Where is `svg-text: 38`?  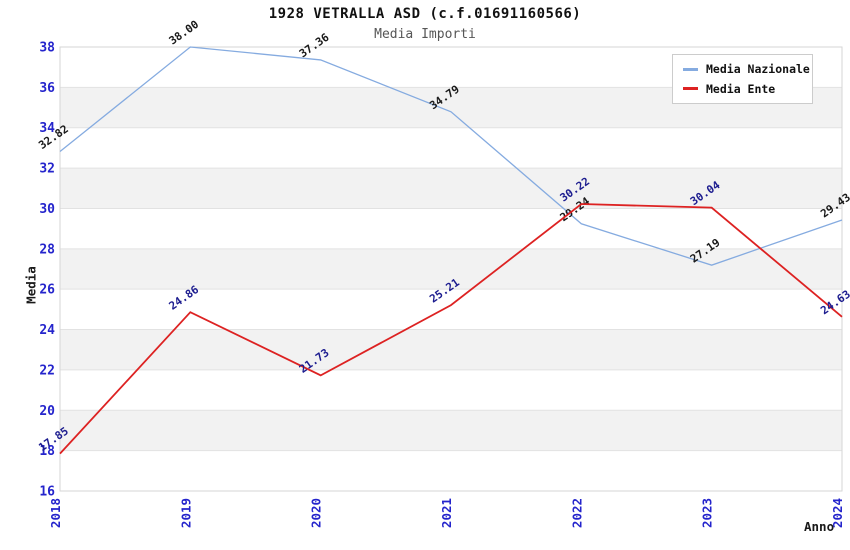
svg-text: 38 is located at coordinates (47, 48).